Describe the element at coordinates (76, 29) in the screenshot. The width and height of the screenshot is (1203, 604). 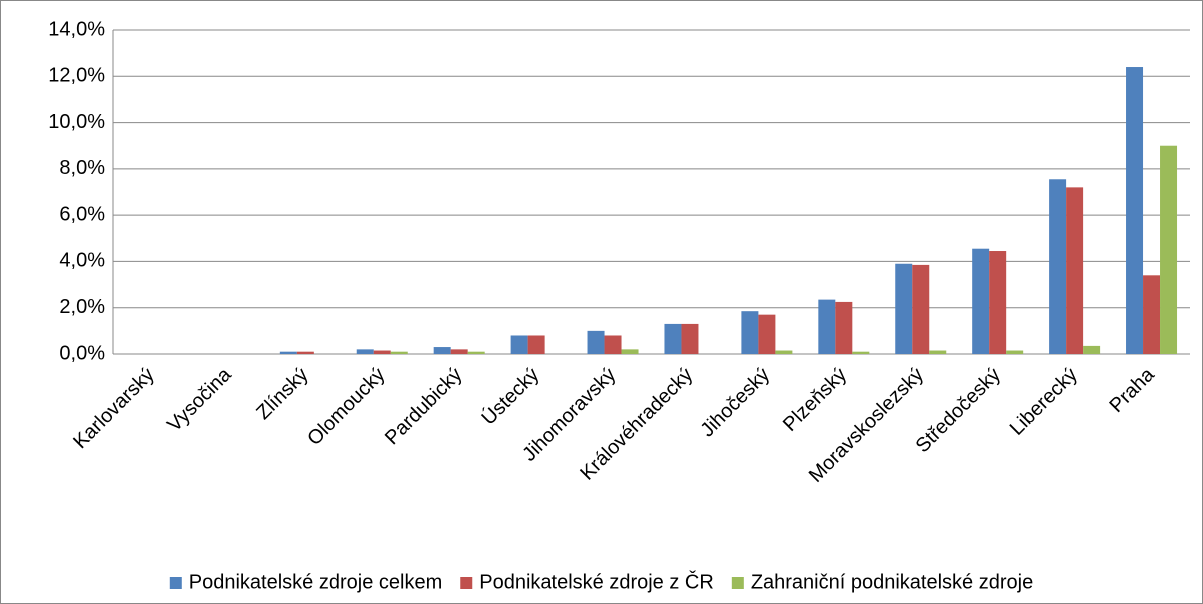
I see `y-tick-label: 14,0%` at that location.